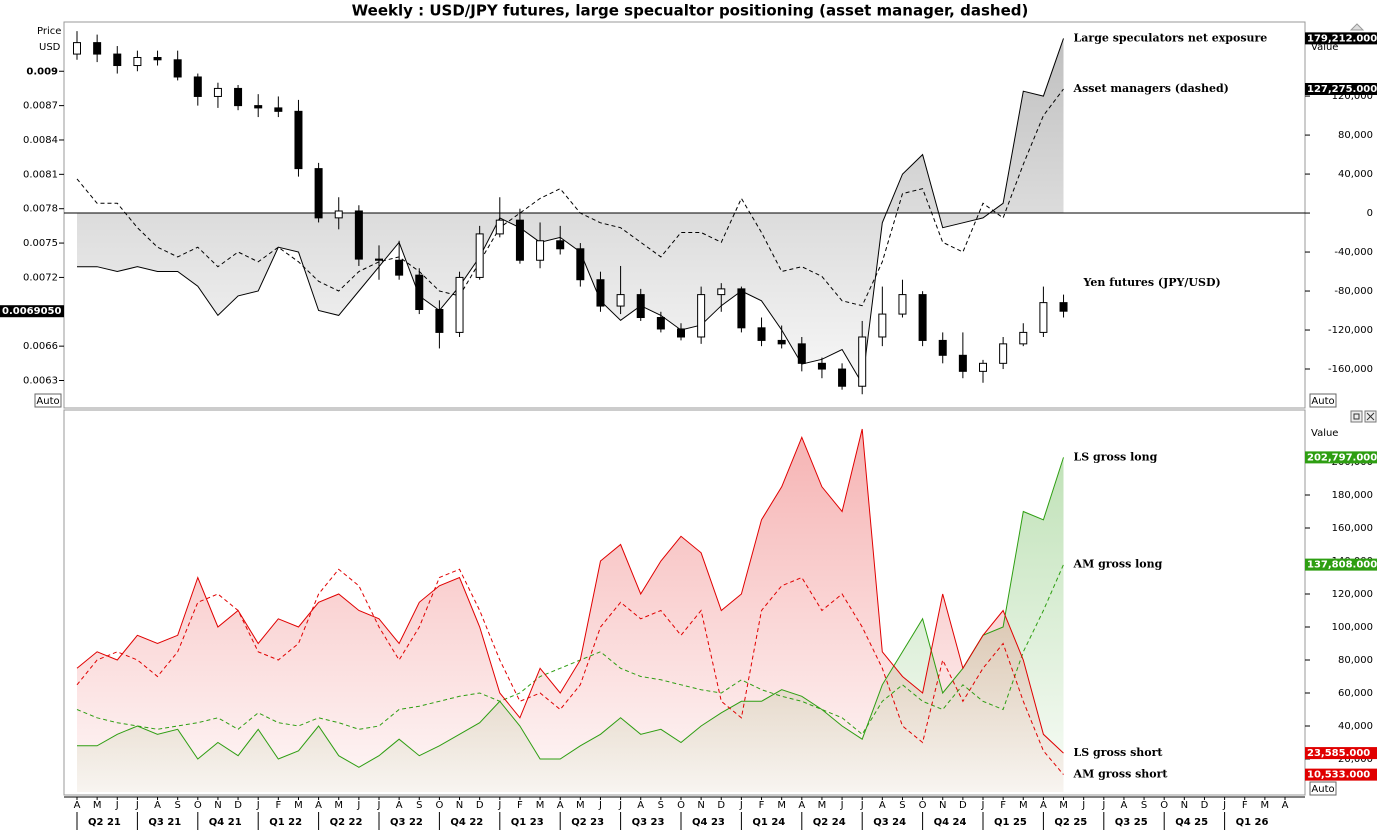 This screenshot has height=831, width=1381. I want to click on x-quarter-label: Q4 24, so click(950, 822).